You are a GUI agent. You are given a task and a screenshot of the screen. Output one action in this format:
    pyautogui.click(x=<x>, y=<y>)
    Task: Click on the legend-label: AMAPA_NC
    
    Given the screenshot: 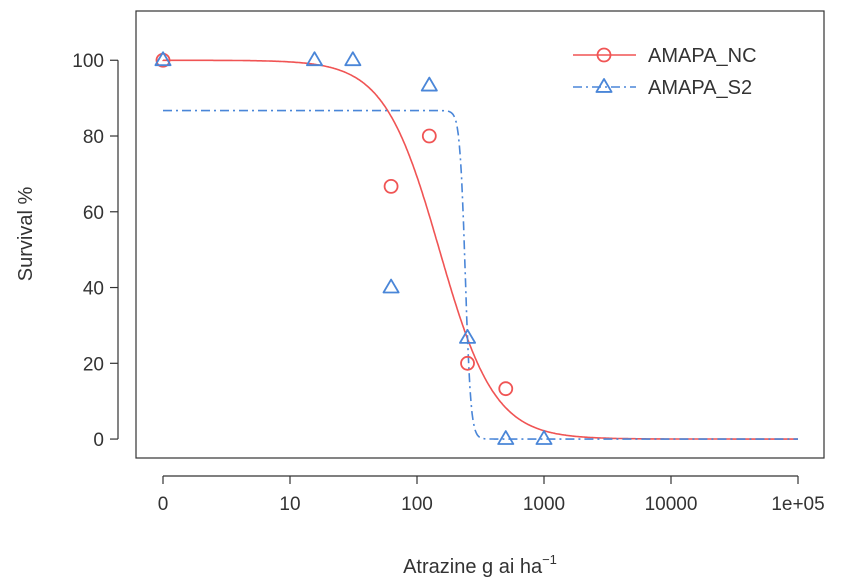 What is the action you would take?
    pyautogui.click(x=702, y=56)
    